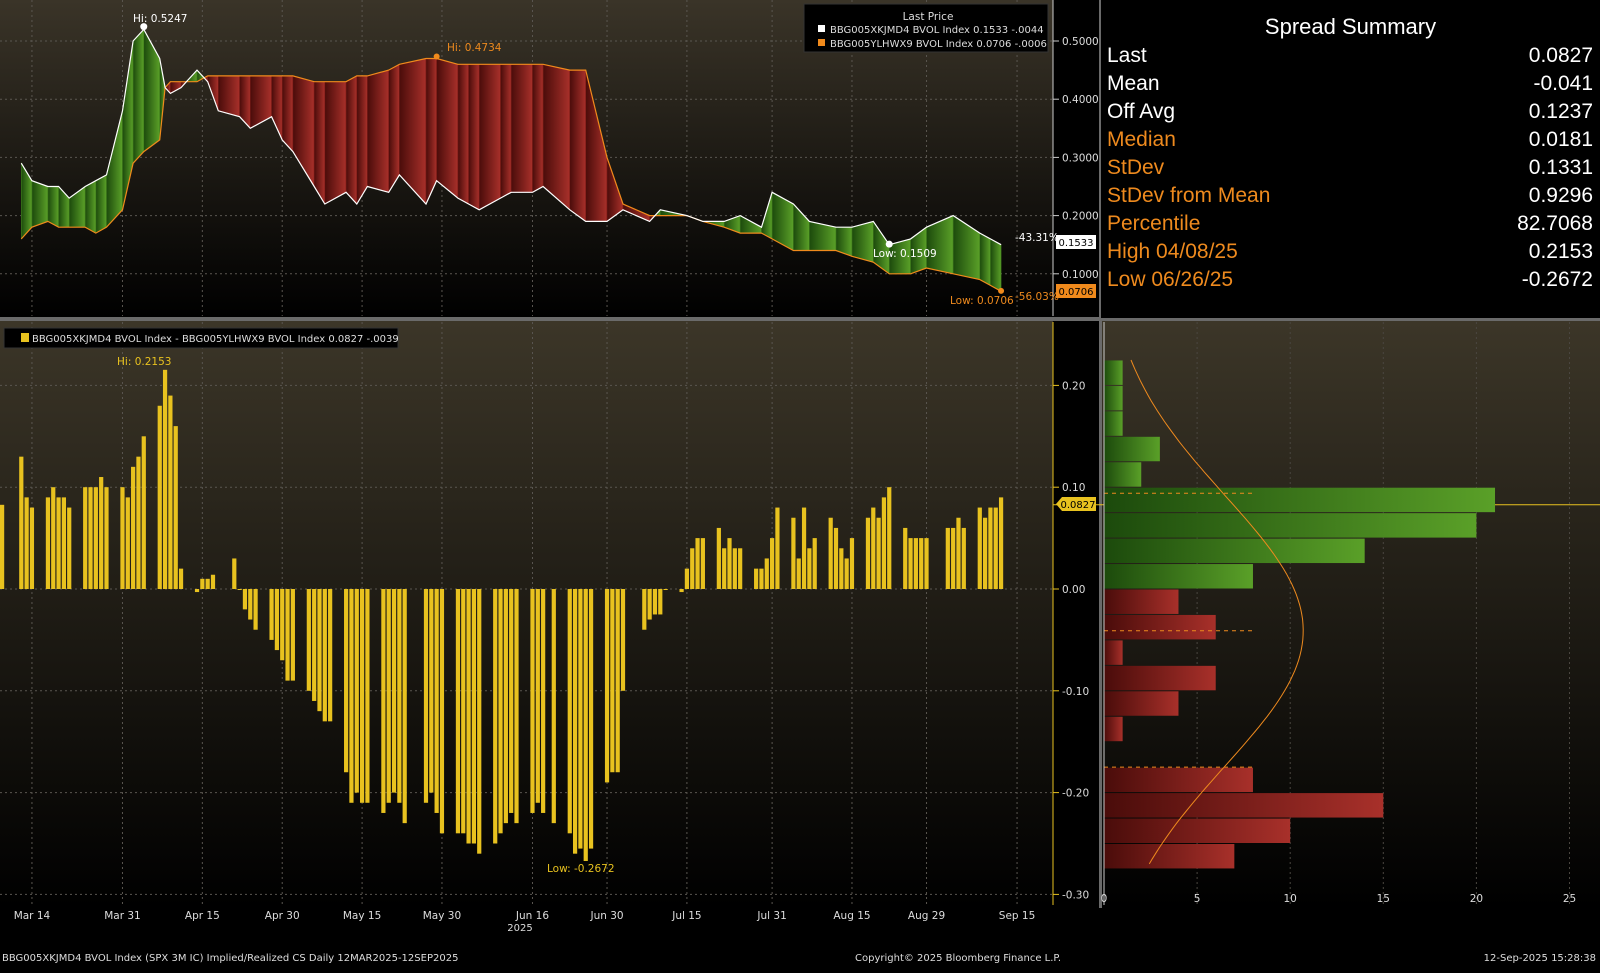 Image resolution: width=1600 pixels, height=973 pixels. Describe the element at coordinates (1350, 226) in the screenshot. I see `summary-row-percentile: Percentile 82.7068` at that location.